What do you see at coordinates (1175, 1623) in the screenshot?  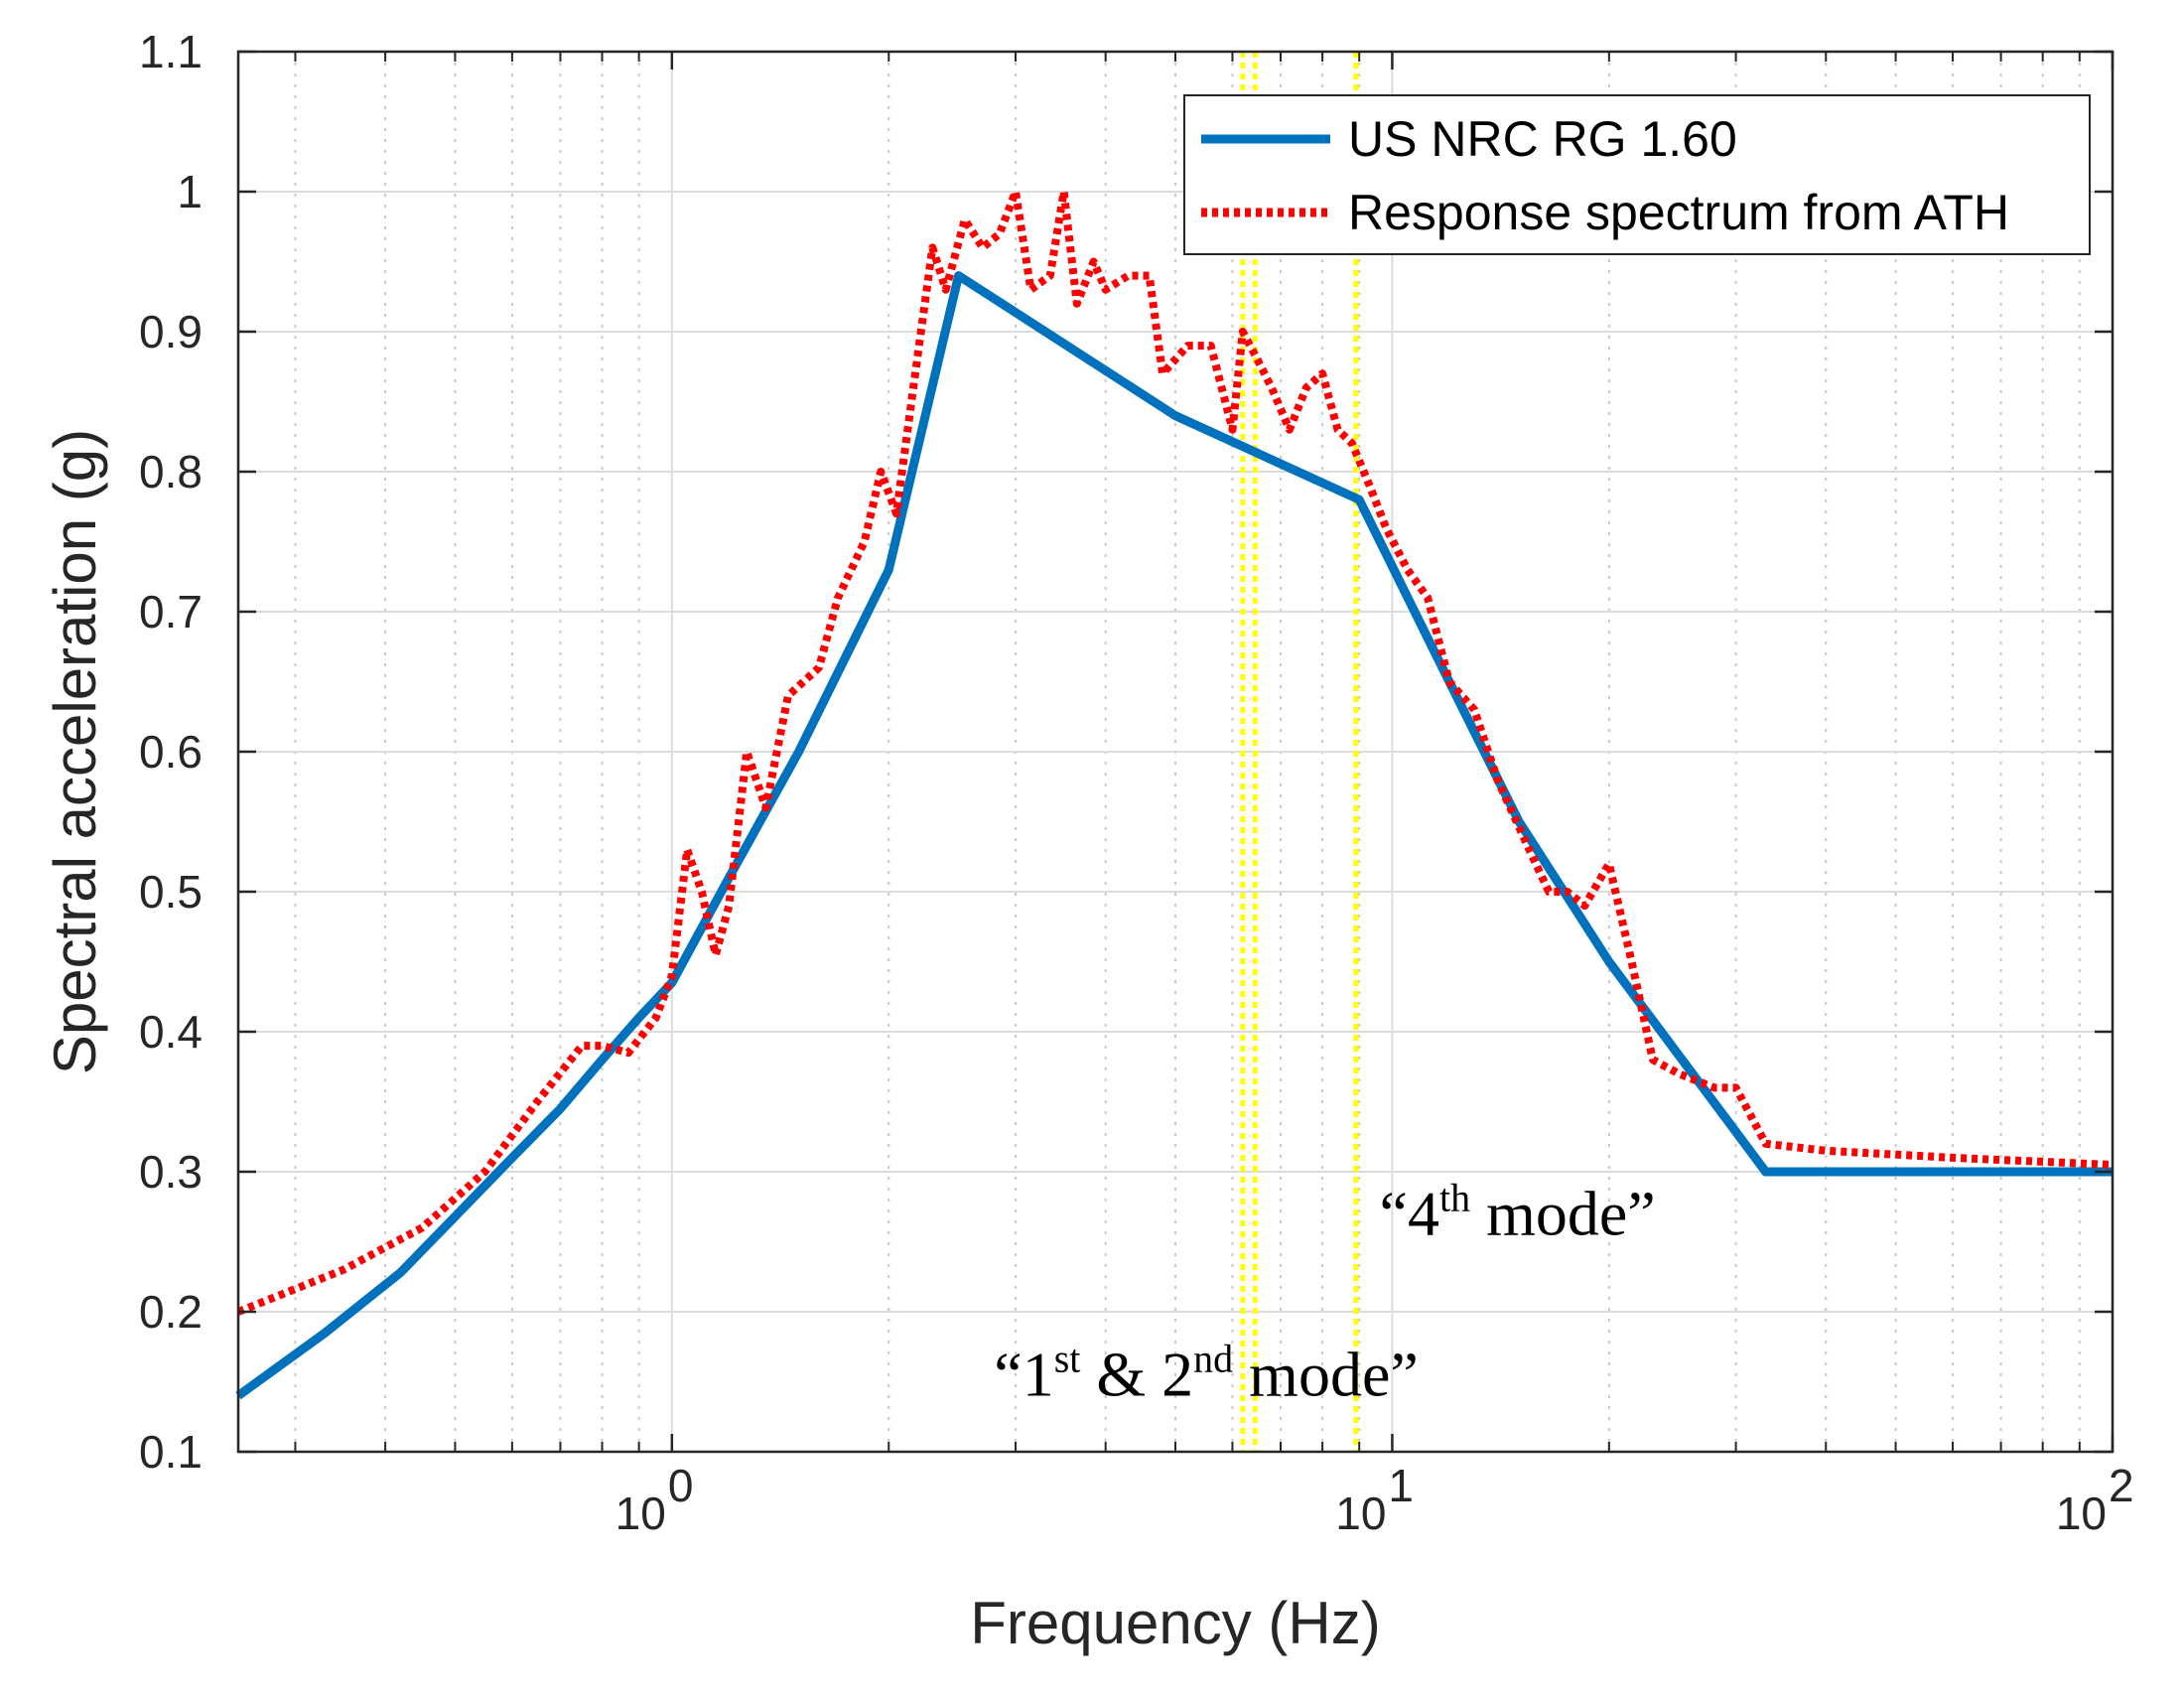 I see `x-axis-title: Frequency (Hz)` at bounding box center [1175, 1623].